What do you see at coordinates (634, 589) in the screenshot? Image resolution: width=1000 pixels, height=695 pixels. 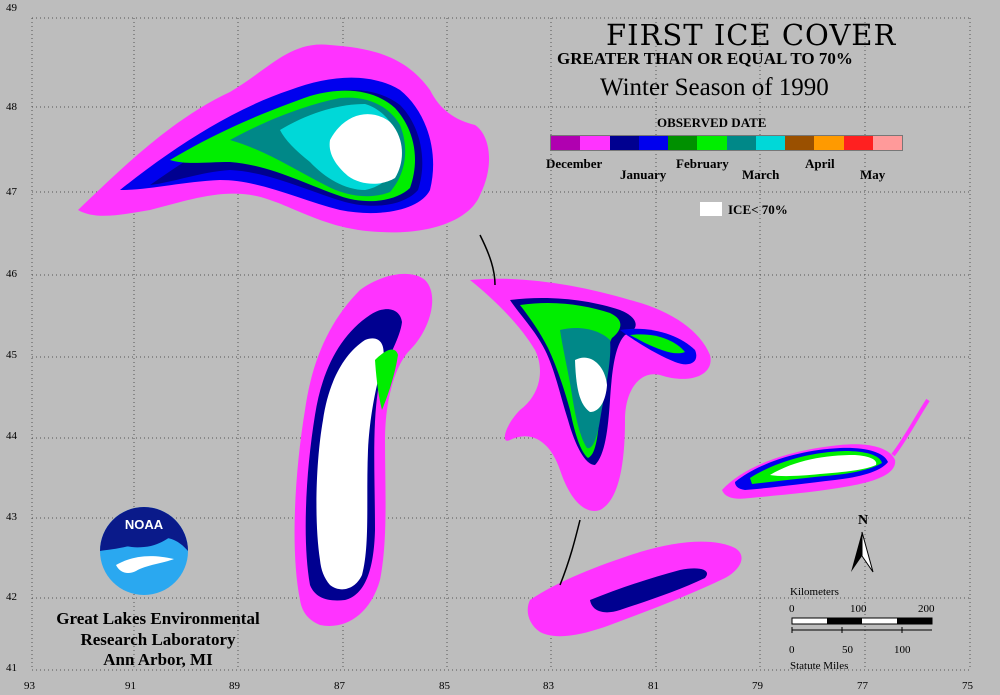 I see `lake-erie` at bounding box center [634, 589].